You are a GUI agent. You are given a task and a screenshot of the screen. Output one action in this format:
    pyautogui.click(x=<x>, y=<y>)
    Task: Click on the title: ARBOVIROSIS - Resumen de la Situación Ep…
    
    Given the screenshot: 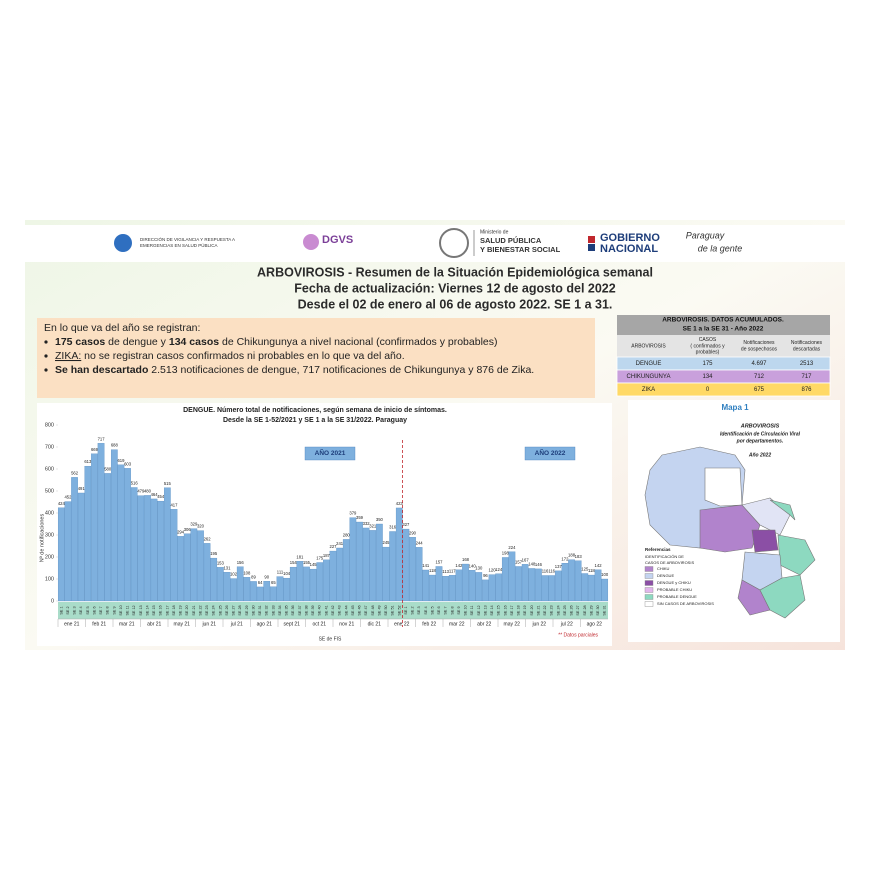 What is the action you would take?
    pyautogui.click(x=455, y=272)
    